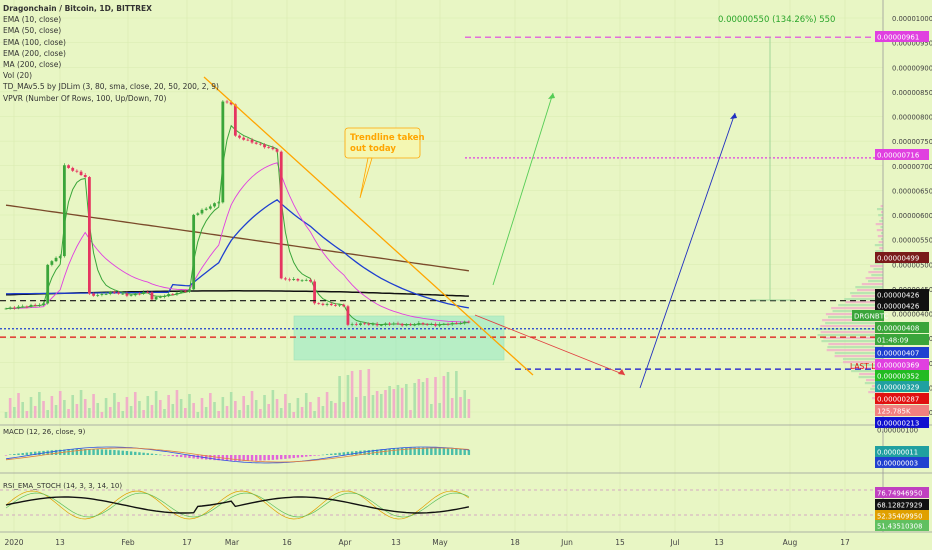  What do you see at coordinates (32, 31) in the screenshot?
I see `legend-ema50: EMA (50, close)` at bounding box center [32, 31].